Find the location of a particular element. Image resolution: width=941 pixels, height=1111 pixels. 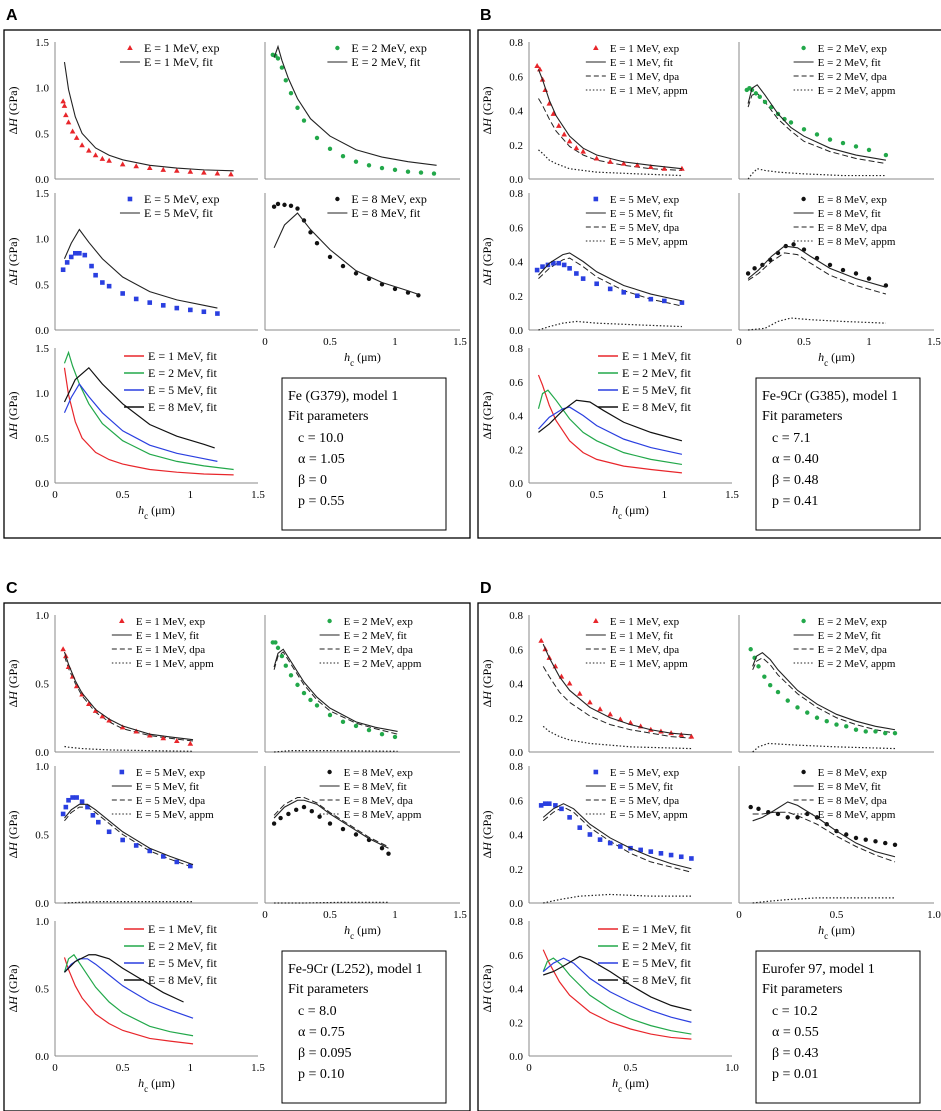

legend-e1-legend-exp-label: E = 1 MeV, exp is located at coordinates (171, 622).